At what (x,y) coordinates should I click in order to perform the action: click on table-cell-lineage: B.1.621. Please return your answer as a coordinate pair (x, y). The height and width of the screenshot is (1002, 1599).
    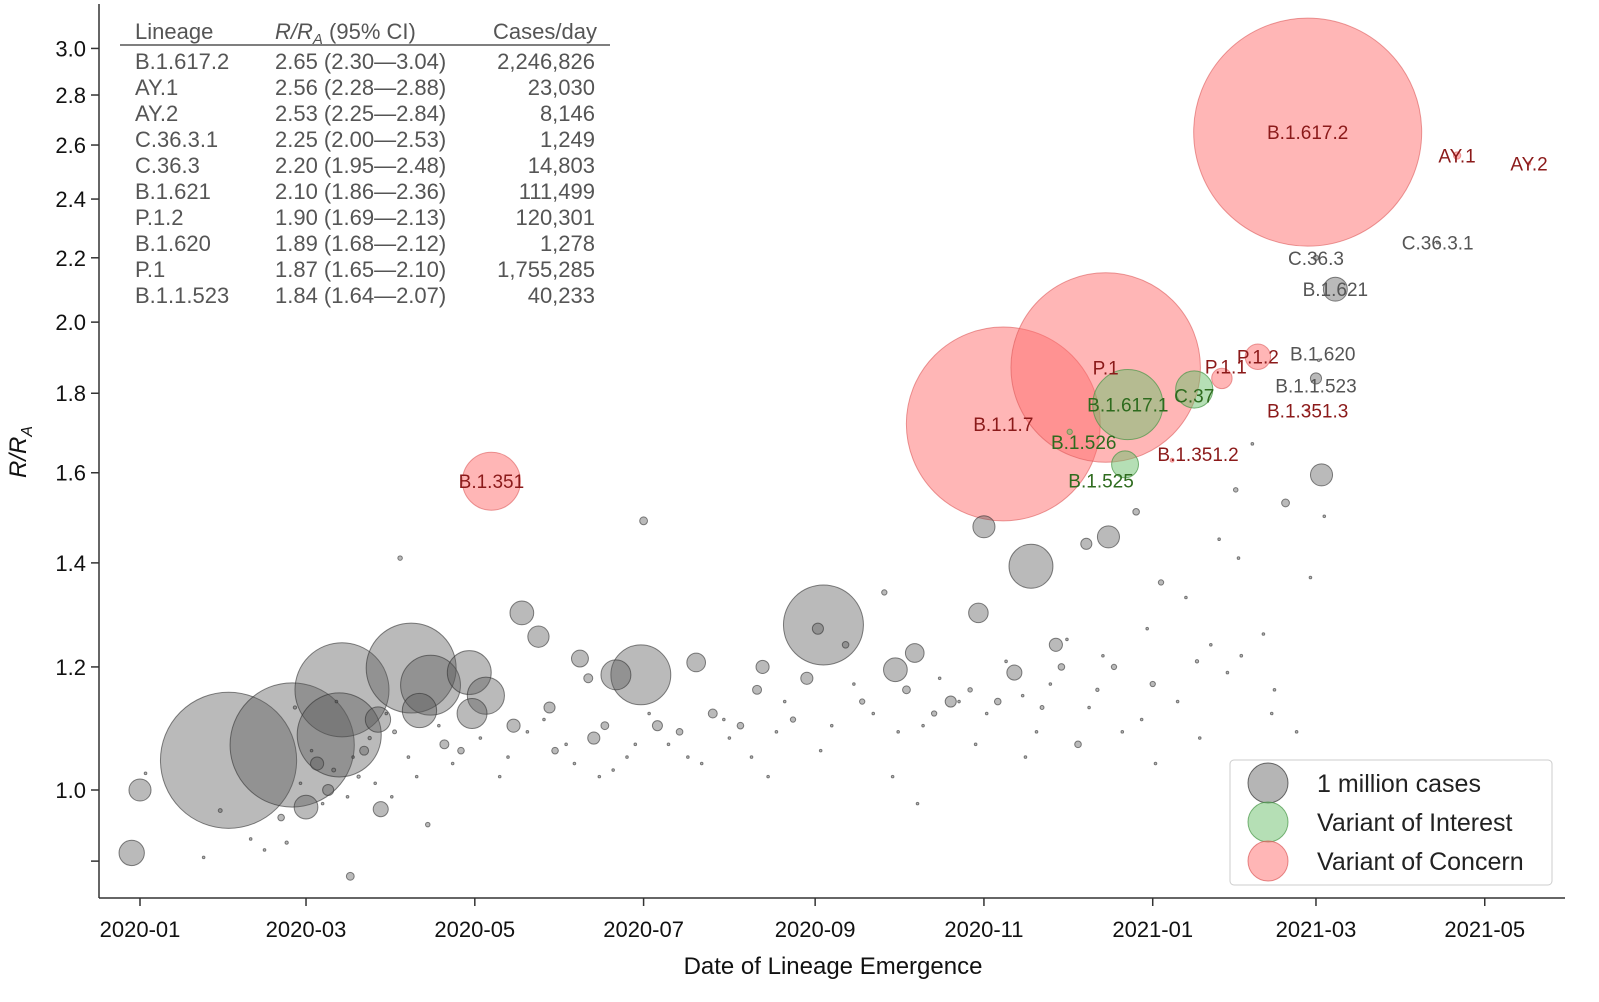
    Looking at the image, I should click on (173, 191).